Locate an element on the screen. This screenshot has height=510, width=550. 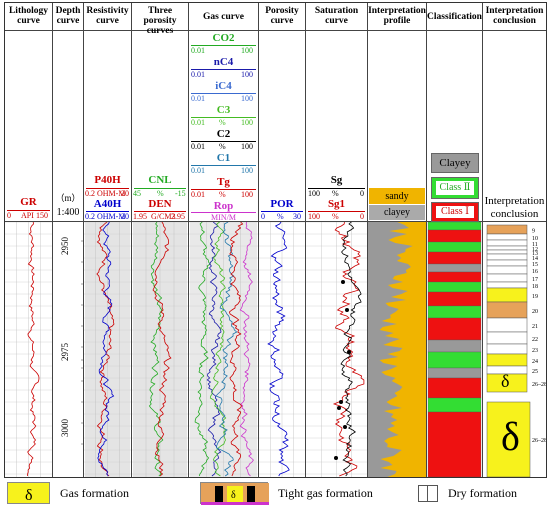
c3-rule is located at coordinates (223, 117).